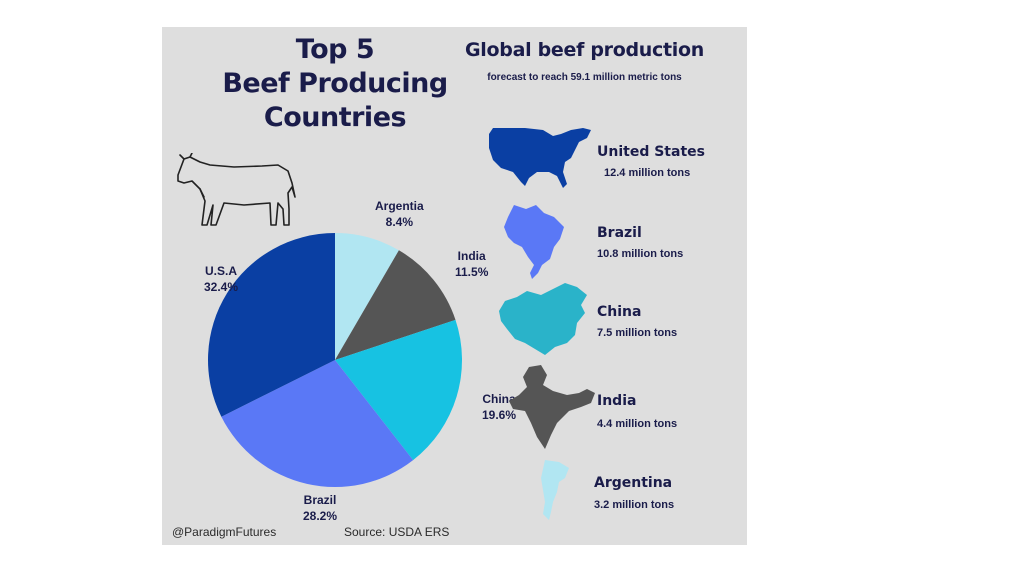  I want to click on title-line: Top 5, so click(335, 49).